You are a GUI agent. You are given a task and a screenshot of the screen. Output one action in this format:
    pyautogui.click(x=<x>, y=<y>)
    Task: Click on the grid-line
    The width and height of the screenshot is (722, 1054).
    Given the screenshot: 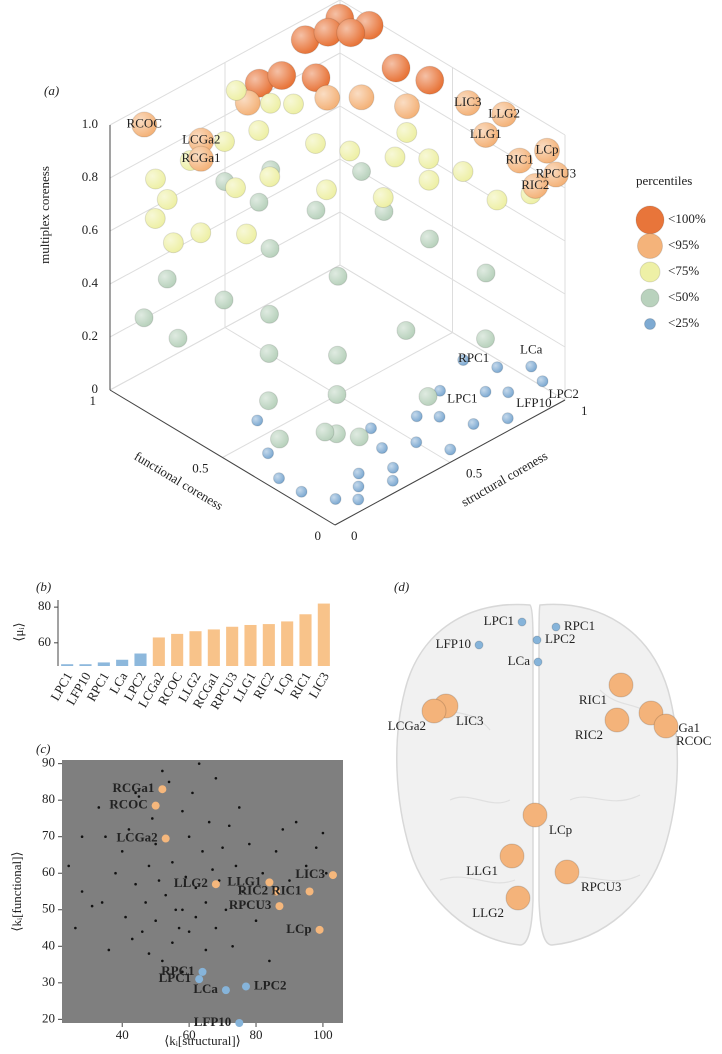 What is the action you would take?
    pyautogui.click(x=225, y=115)
    